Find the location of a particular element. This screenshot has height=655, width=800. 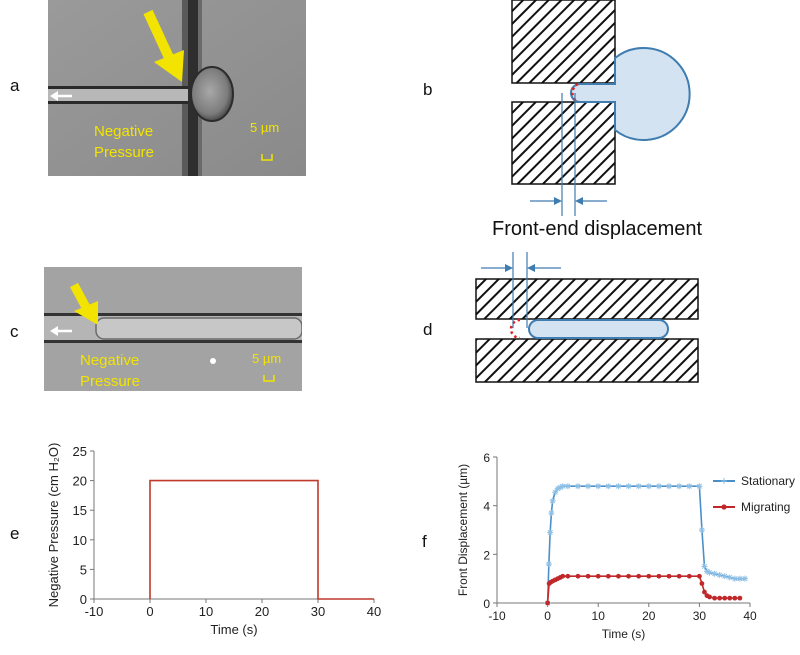

diagram-b-cell is located at coordinates (630, 94).